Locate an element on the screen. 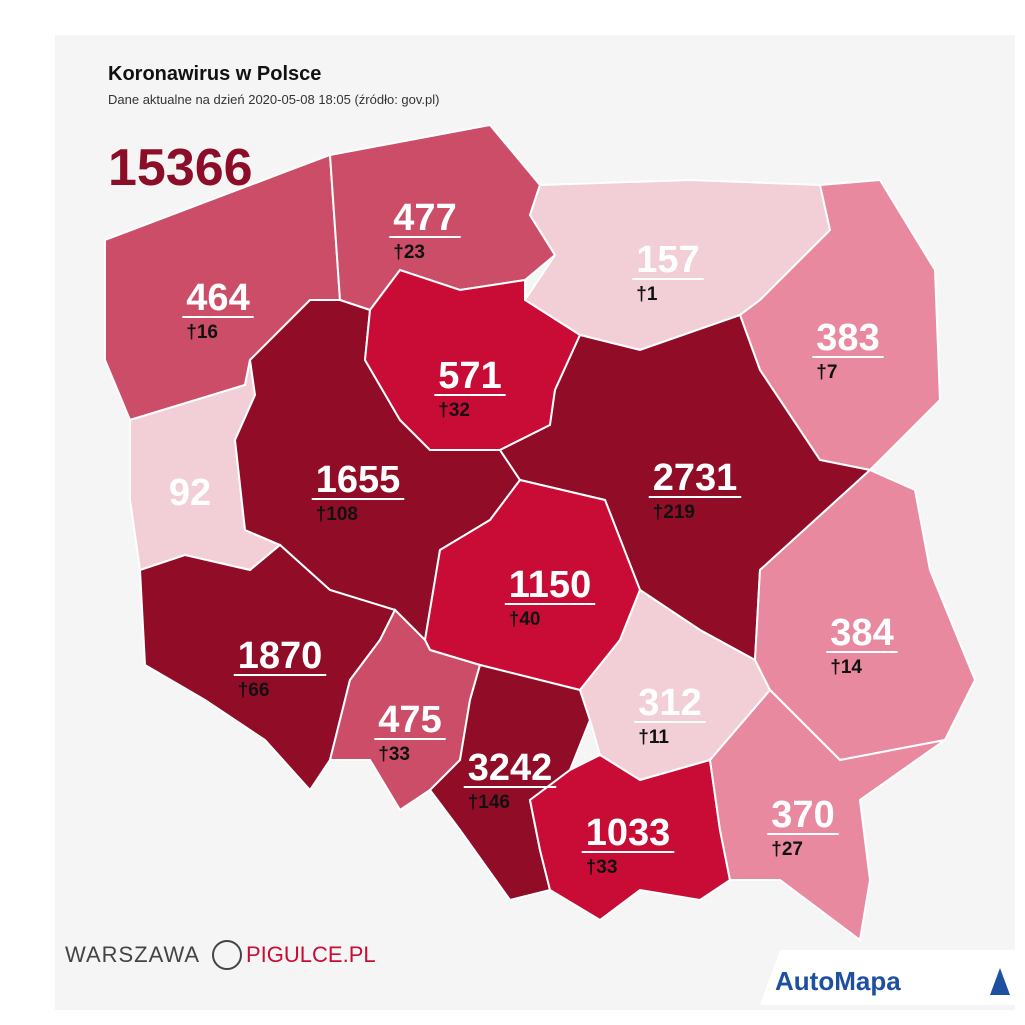 The width and height of the screenshot is (1025, 1025). deaths-label: †14 is located at coordinates (846, 667).